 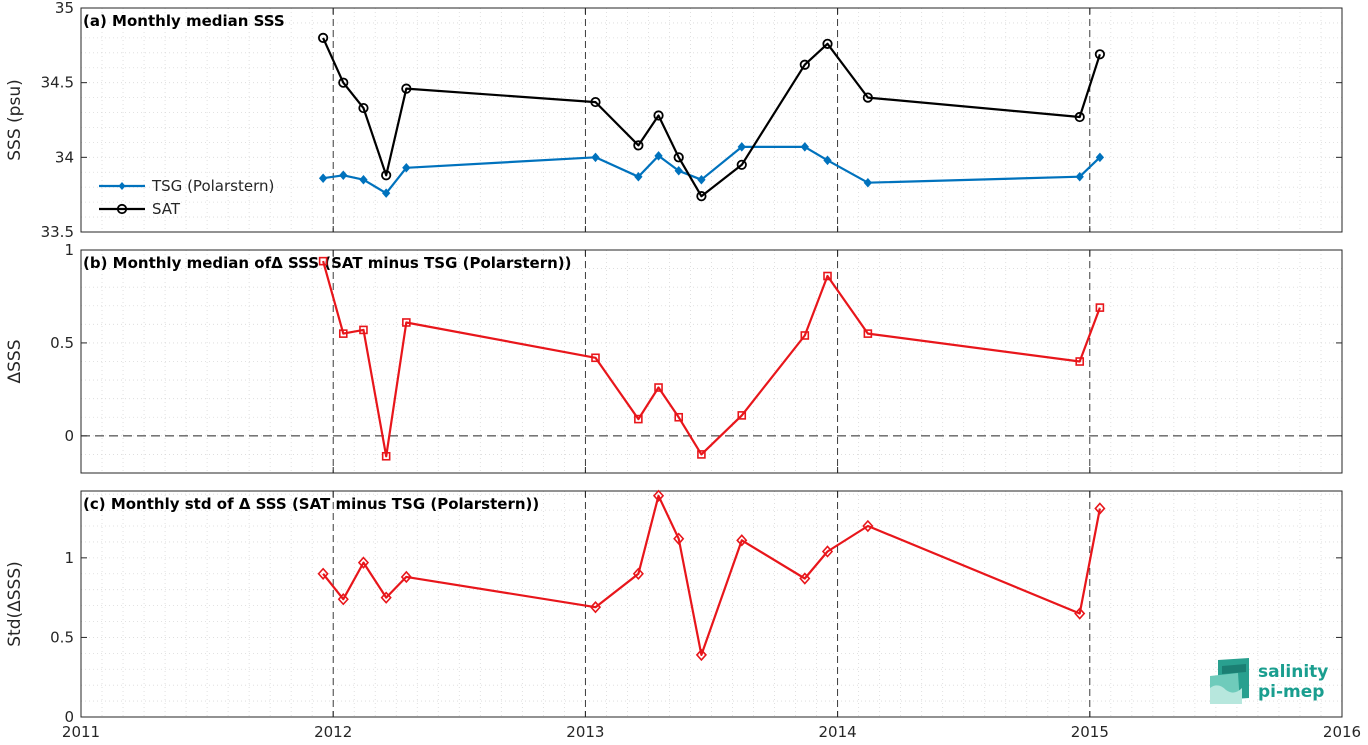 I want to click on y-axis-label: SSS (psu), so click(x=15, y=119).